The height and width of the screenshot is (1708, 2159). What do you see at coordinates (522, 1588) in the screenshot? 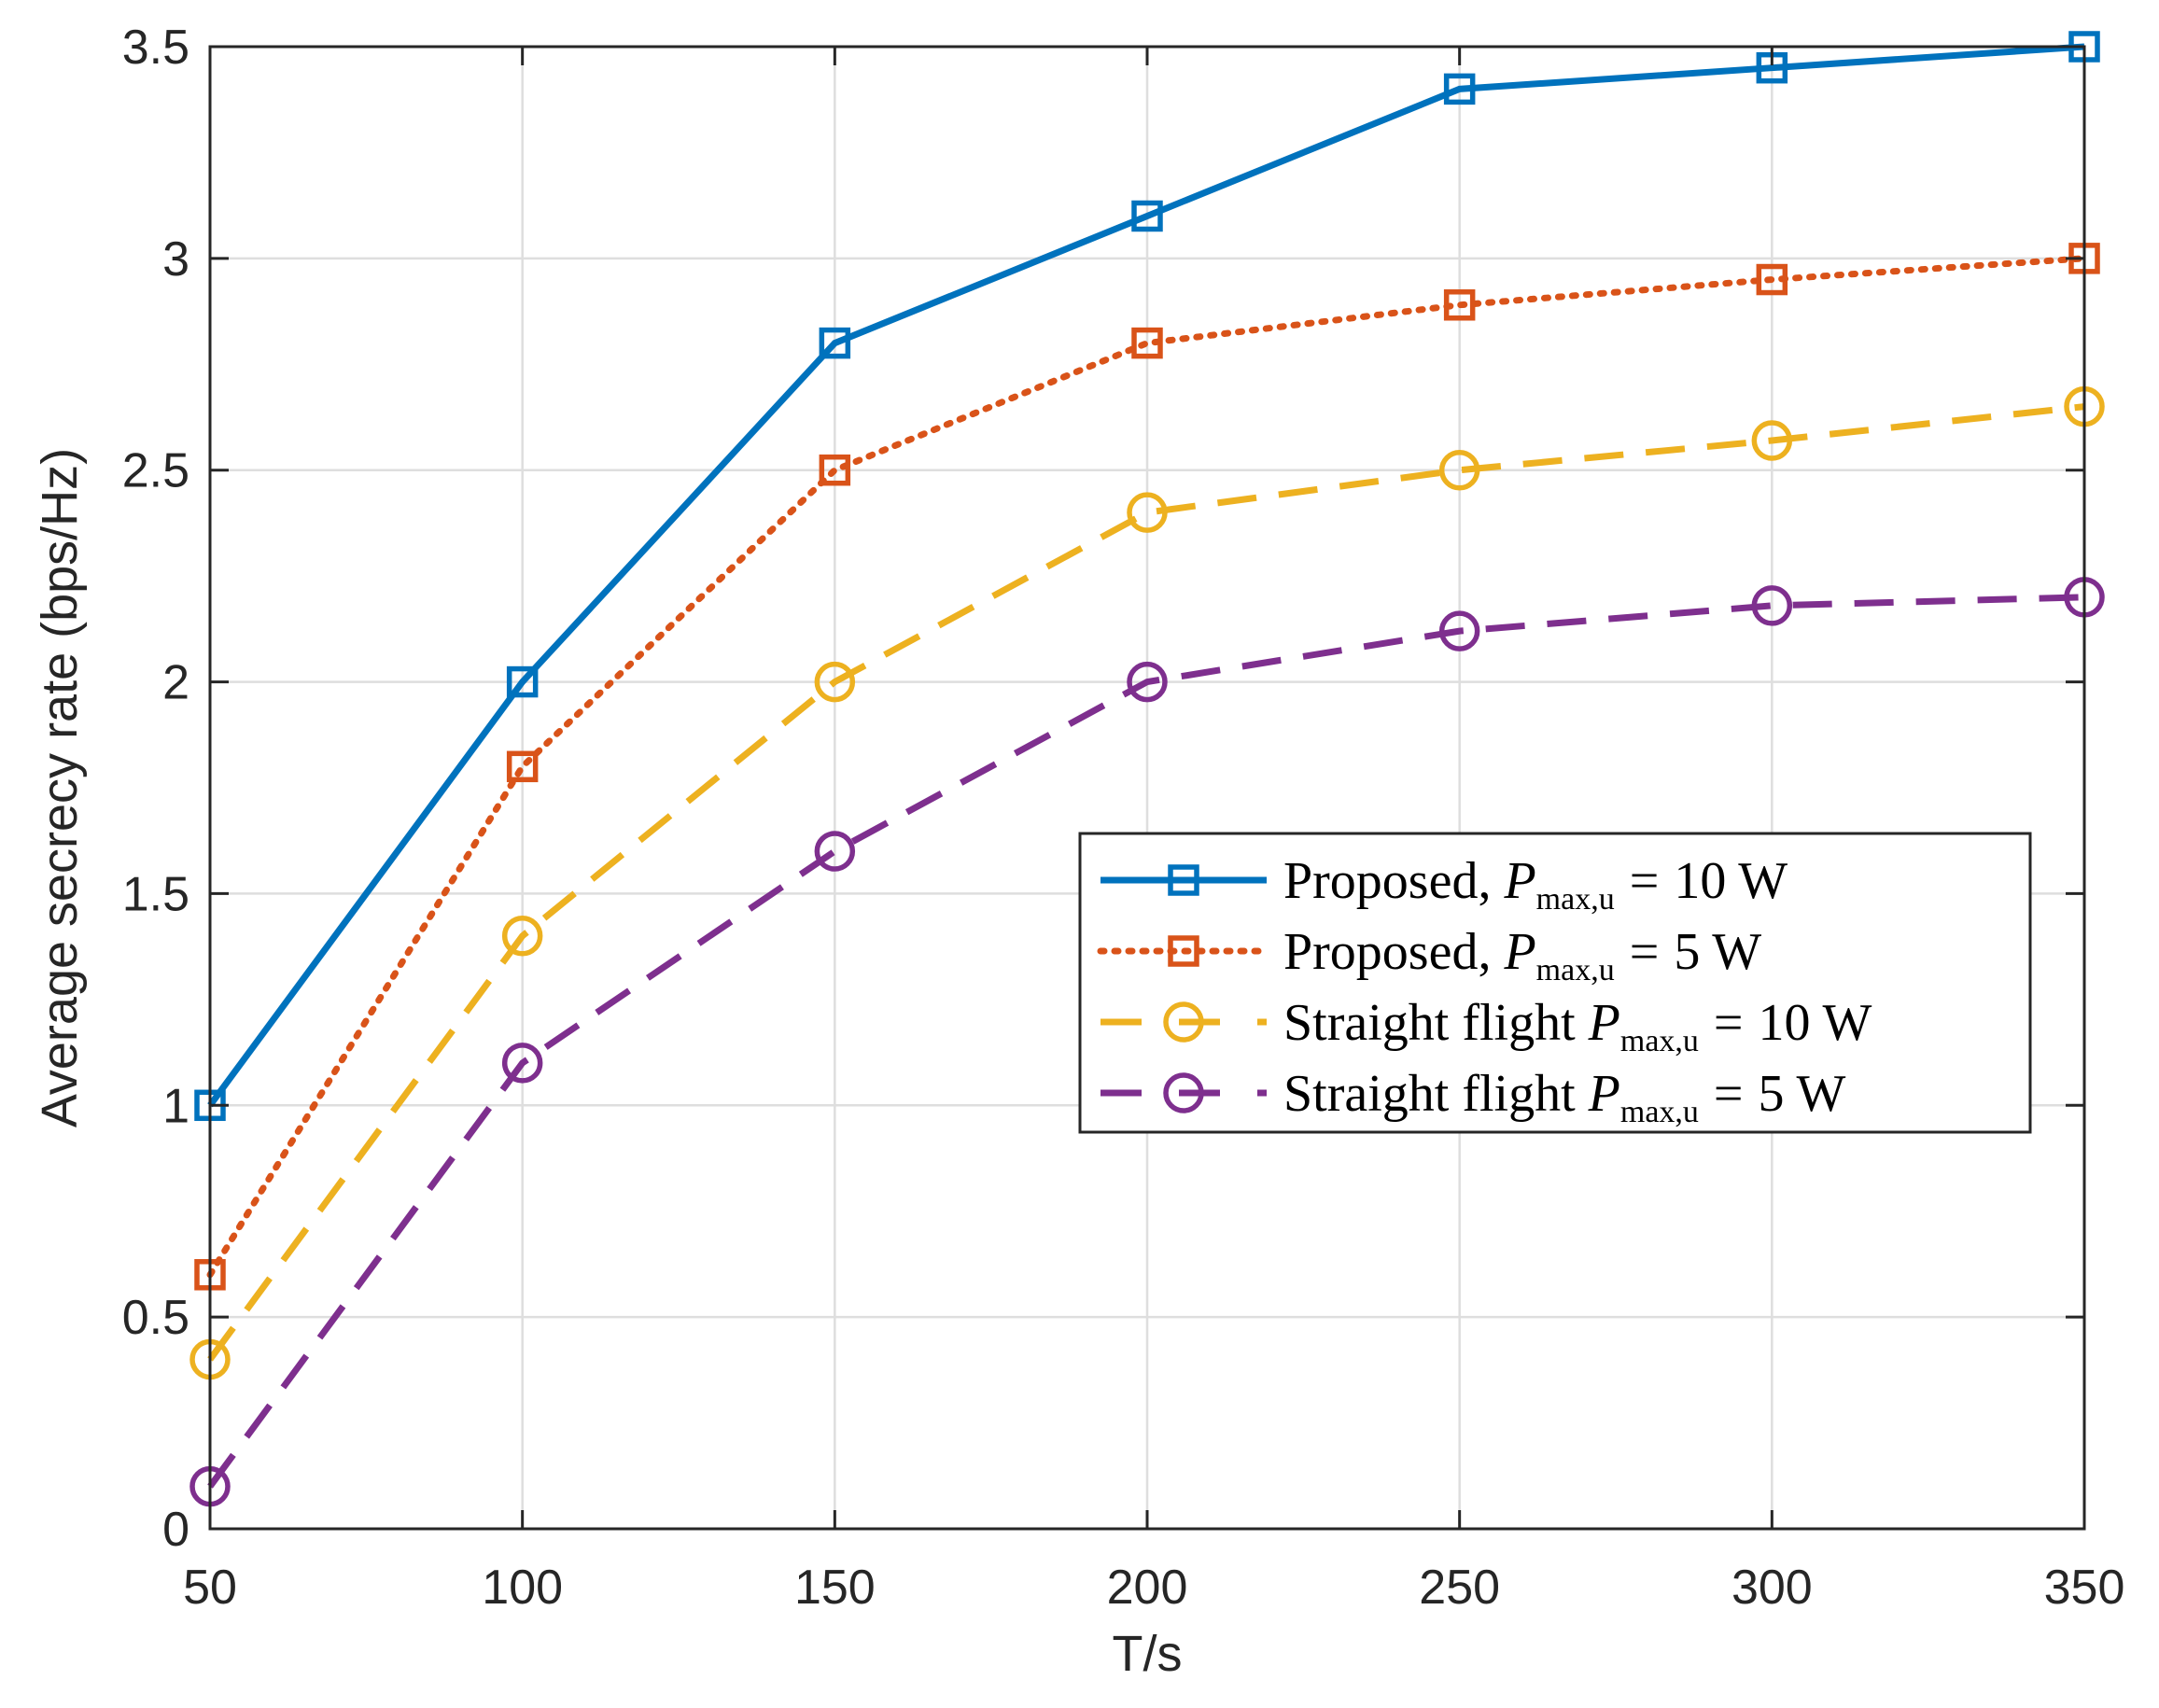
I see `x-tick-label: 100` at bounding box center [522, 1588].